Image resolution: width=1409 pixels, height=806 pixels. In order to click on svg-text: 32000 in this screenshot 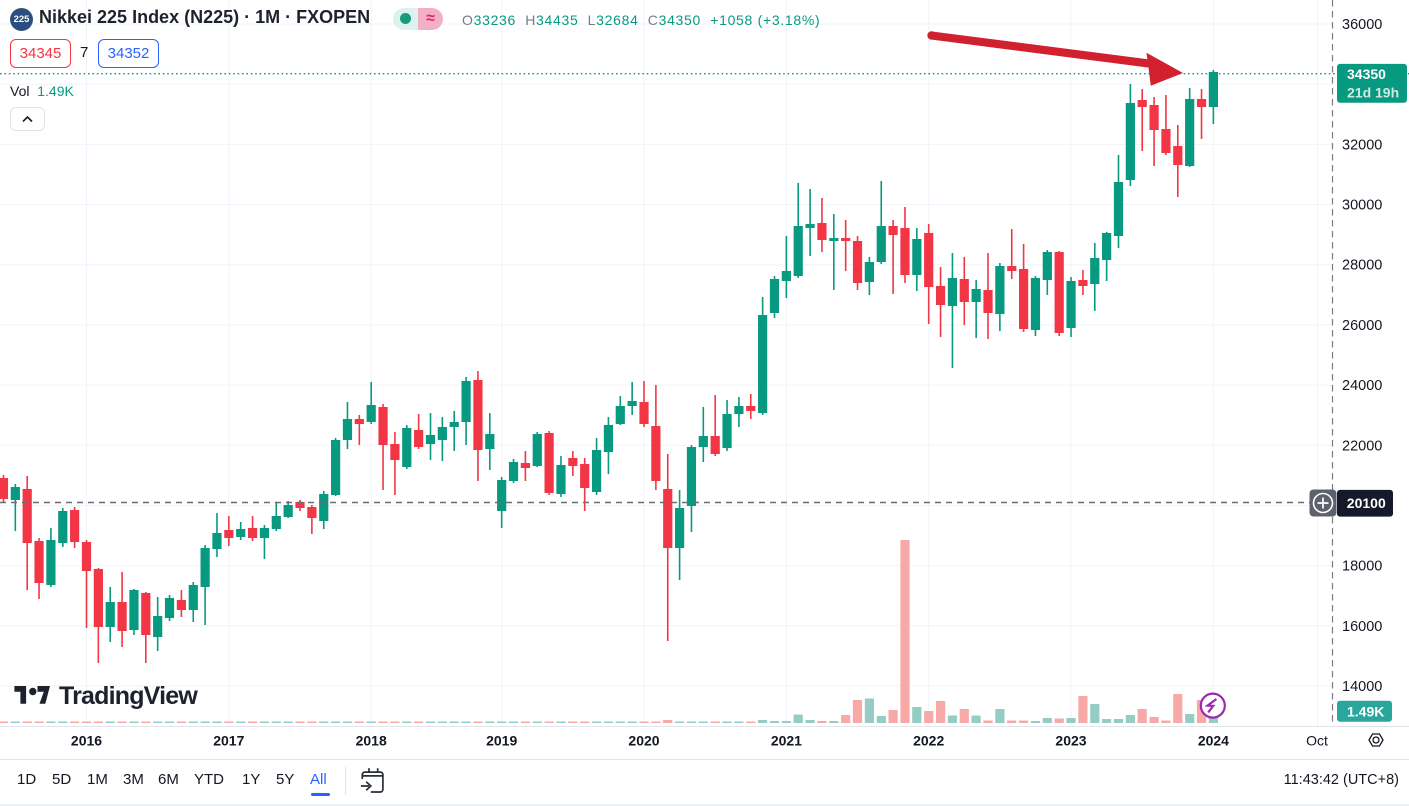, I will do `click(1362, 145)`.